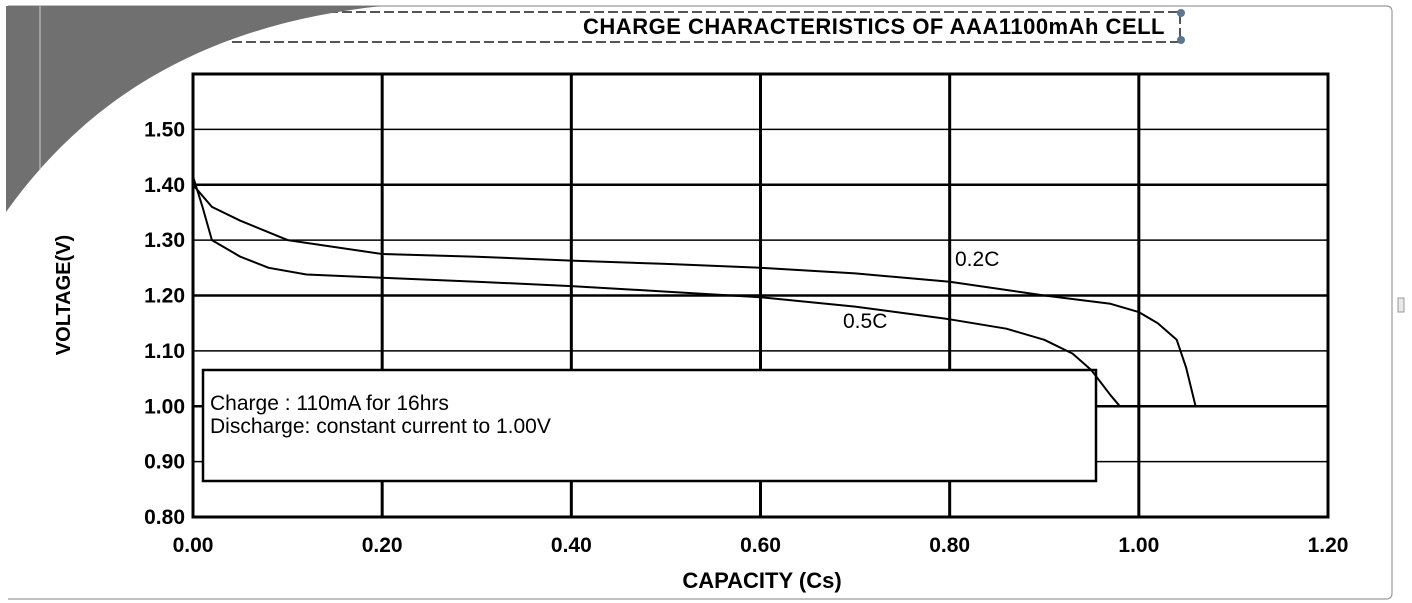 The width and height of the screenshot is (1412, 603). I want to click on y-tick-label: 1.40, so click(164, 185).